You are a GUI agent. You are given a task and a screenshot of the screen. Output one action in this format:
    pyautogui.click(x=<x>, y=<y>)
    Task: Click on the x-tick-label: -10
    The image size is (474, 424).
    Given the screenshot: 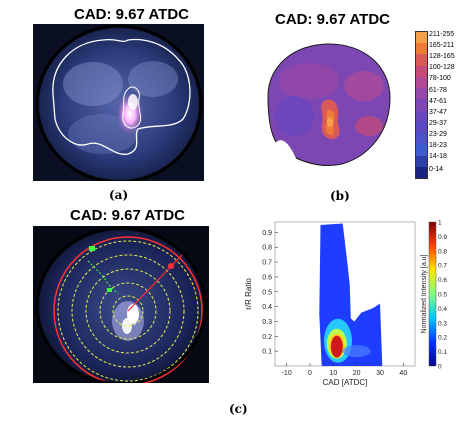 What is the action you would take?
    pyautogui.click(x=287, y=373)
    